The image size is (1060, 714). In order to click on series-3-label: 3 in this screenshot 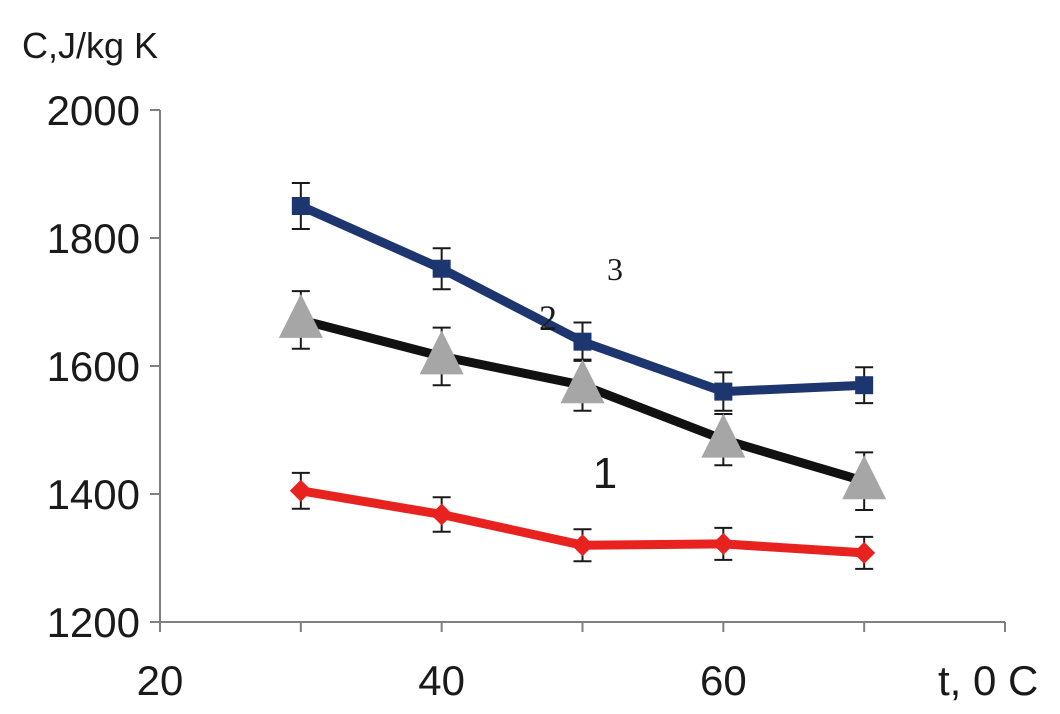, I will do `click(615, 269)`.